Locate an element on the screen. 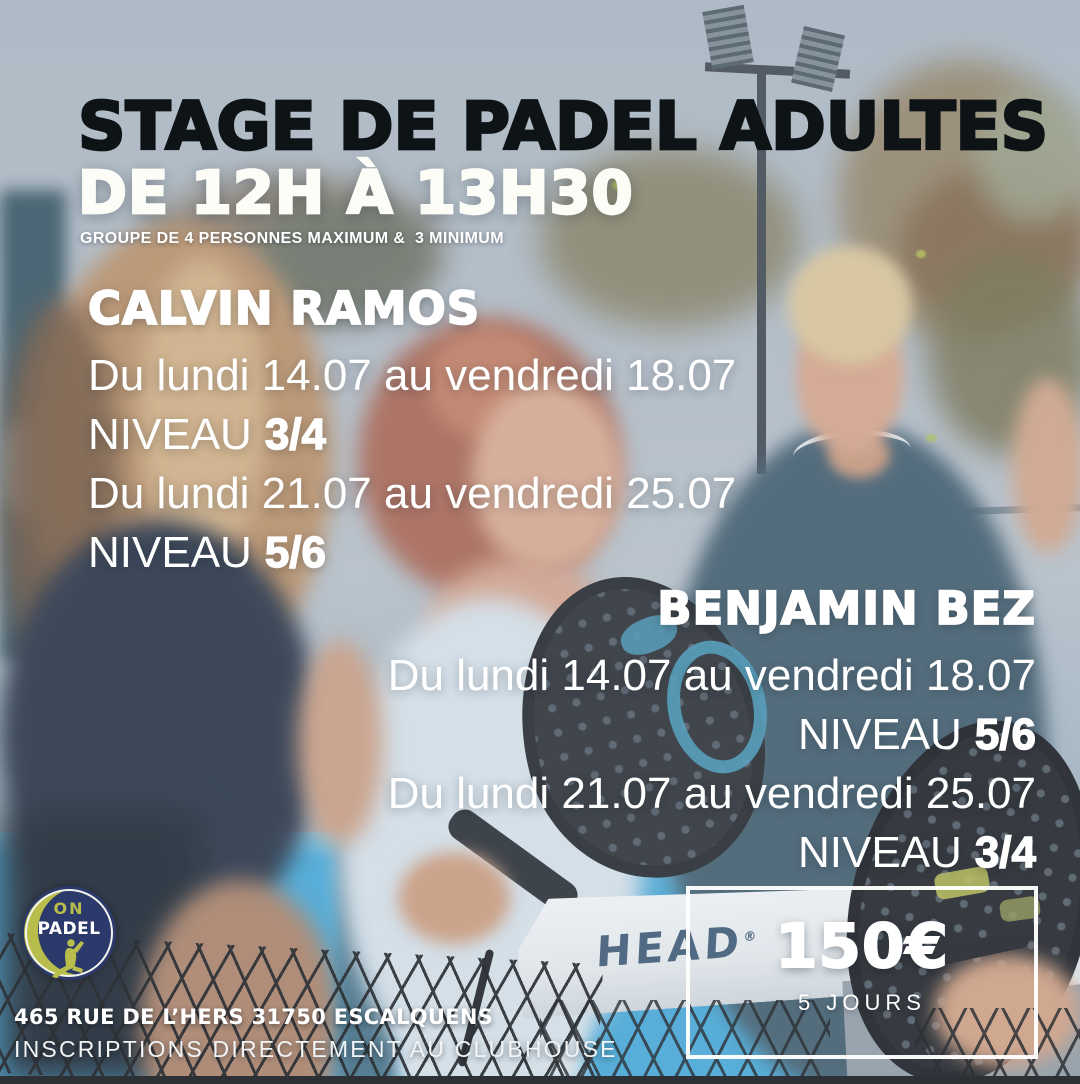 The width and height of the screenshot is (1080, 1084). address-text: 465 RUE DE L’HERS 31750 ESCALQUENS is located at coordinates (254, 1017).